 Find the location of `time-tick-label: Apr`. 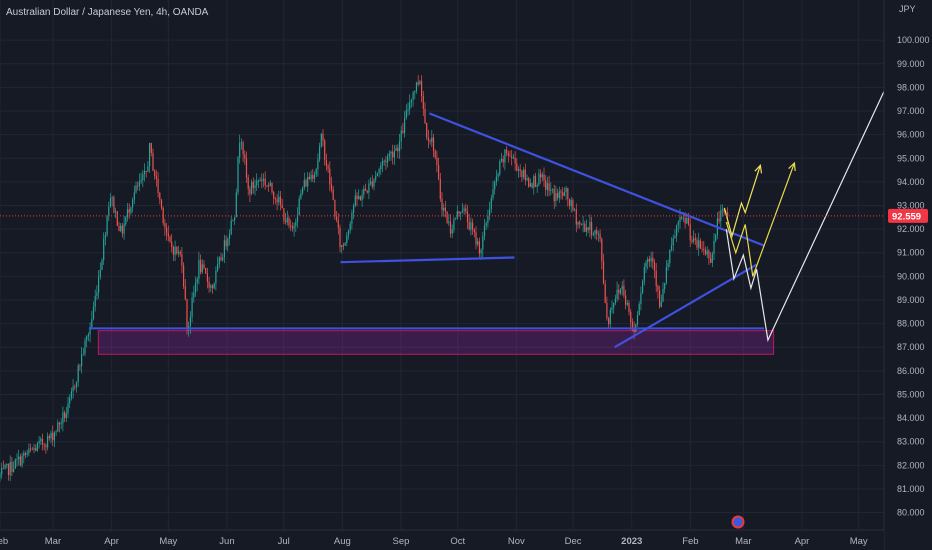

time-tick-label: Apr is located at coordinates (802, 541).